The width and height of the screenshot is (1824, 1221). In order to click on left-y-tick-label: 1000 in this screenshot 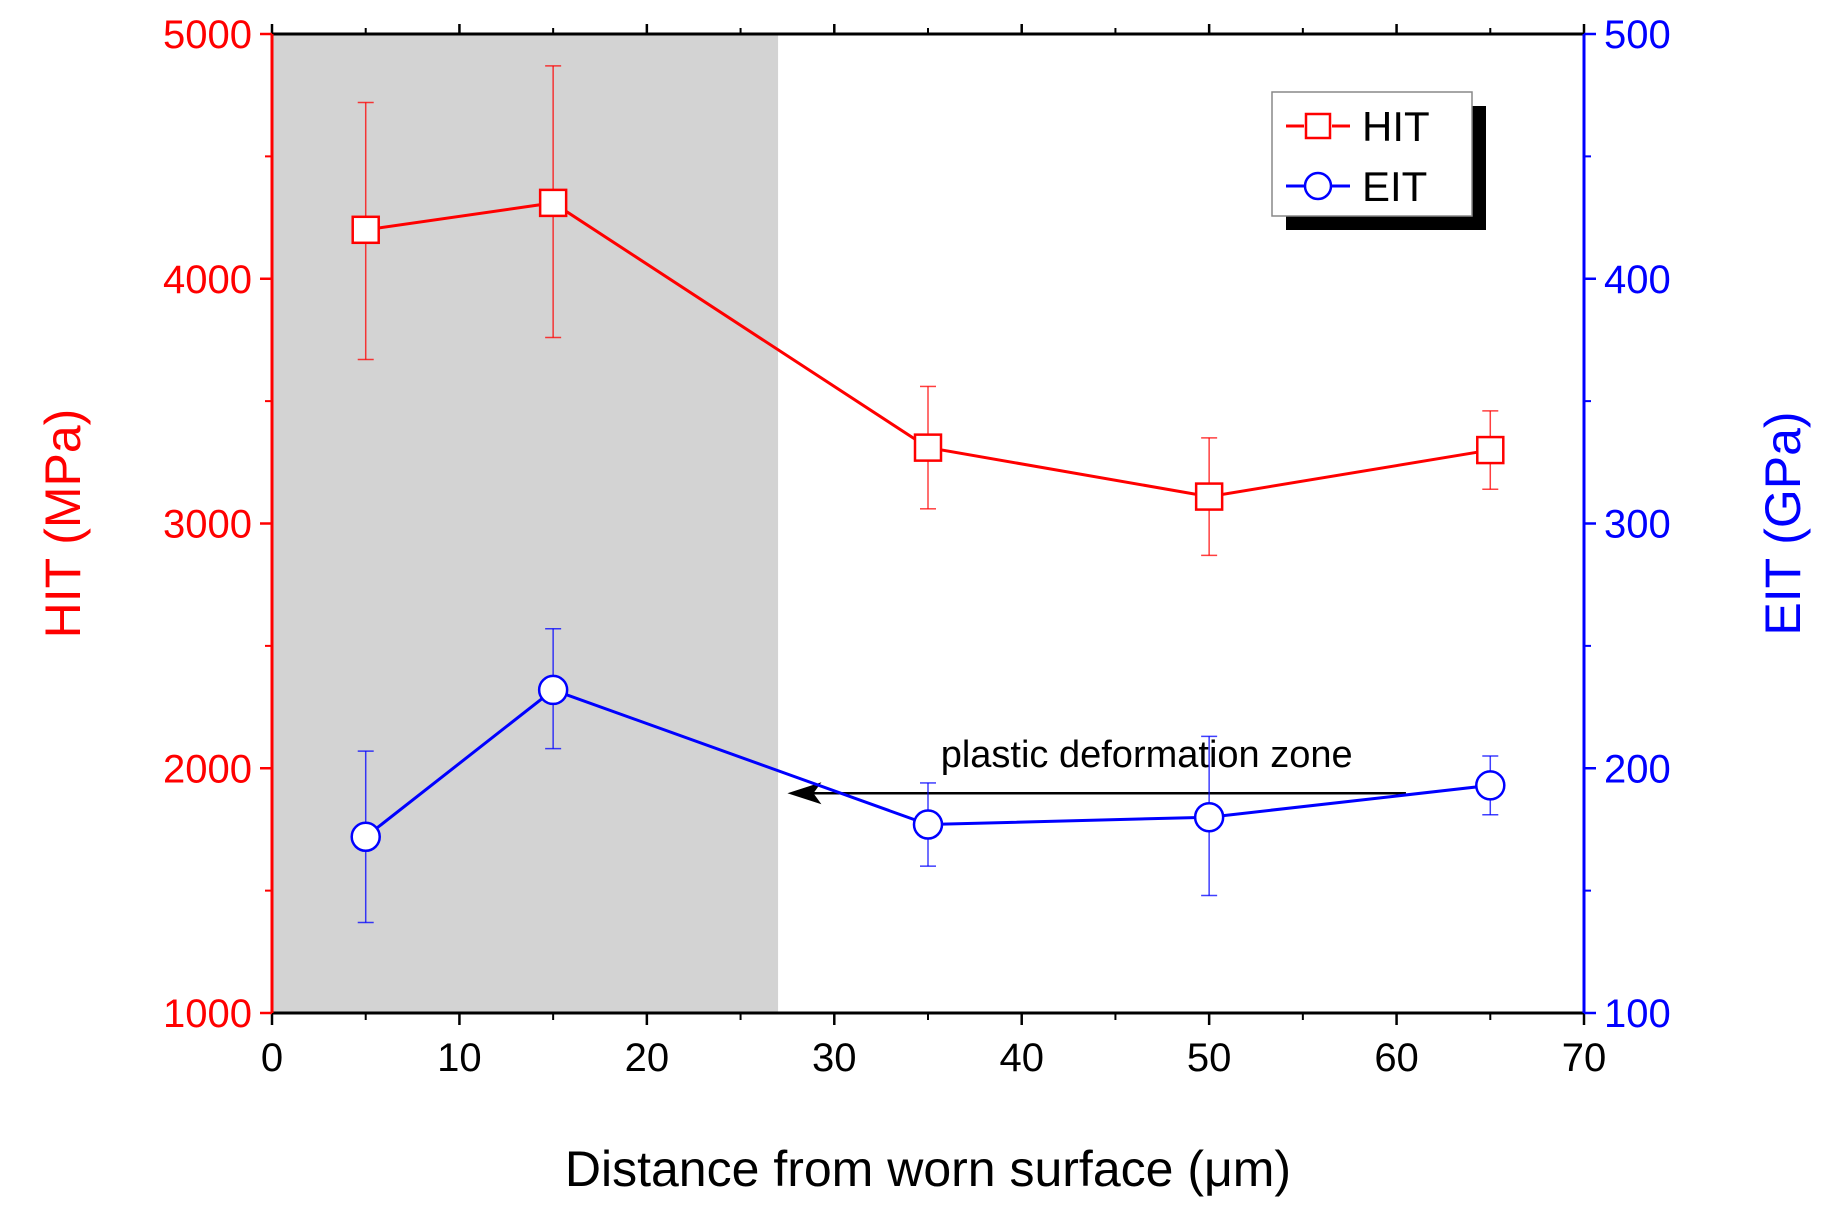, I will do `click(207, 1014)`.